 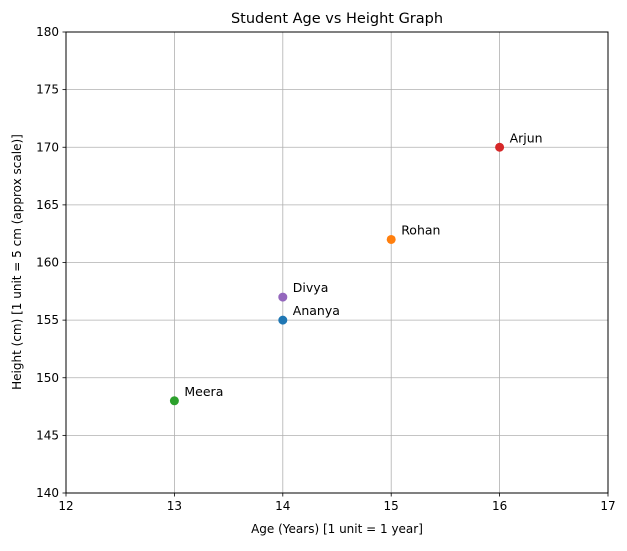 What do you see at coordinates (337, 529) in the screenshot?
I see `x-axis-label: Age (Years) [1 unit = 1 year]` at bounding box center [337, 529].